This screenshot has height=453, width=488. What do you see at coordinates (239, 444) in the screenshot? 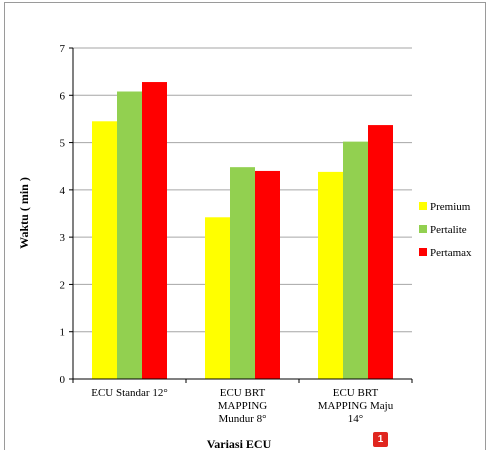
I see `x-axis-title: Variasi ECU` at bounding box center [239, 444].